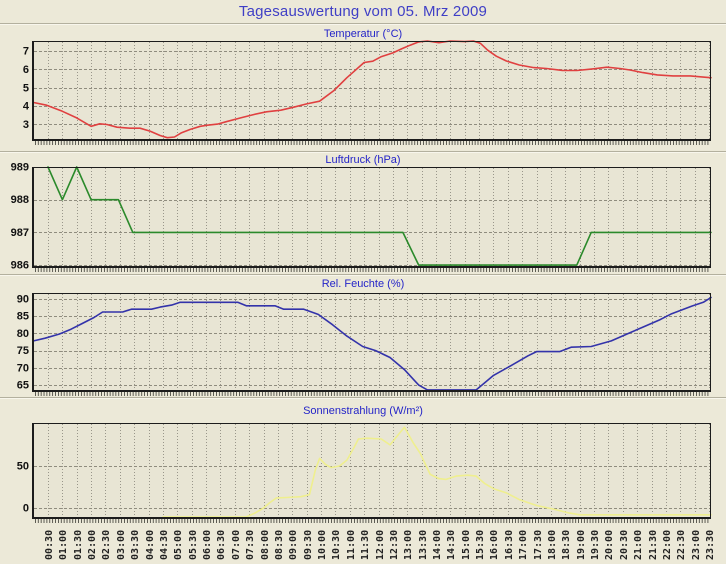 The height and width of the screenshot is (564, 726). Describe the element at coordinates (26, 107) in the screenshot. I see `y-tick-label: 4` at that location.